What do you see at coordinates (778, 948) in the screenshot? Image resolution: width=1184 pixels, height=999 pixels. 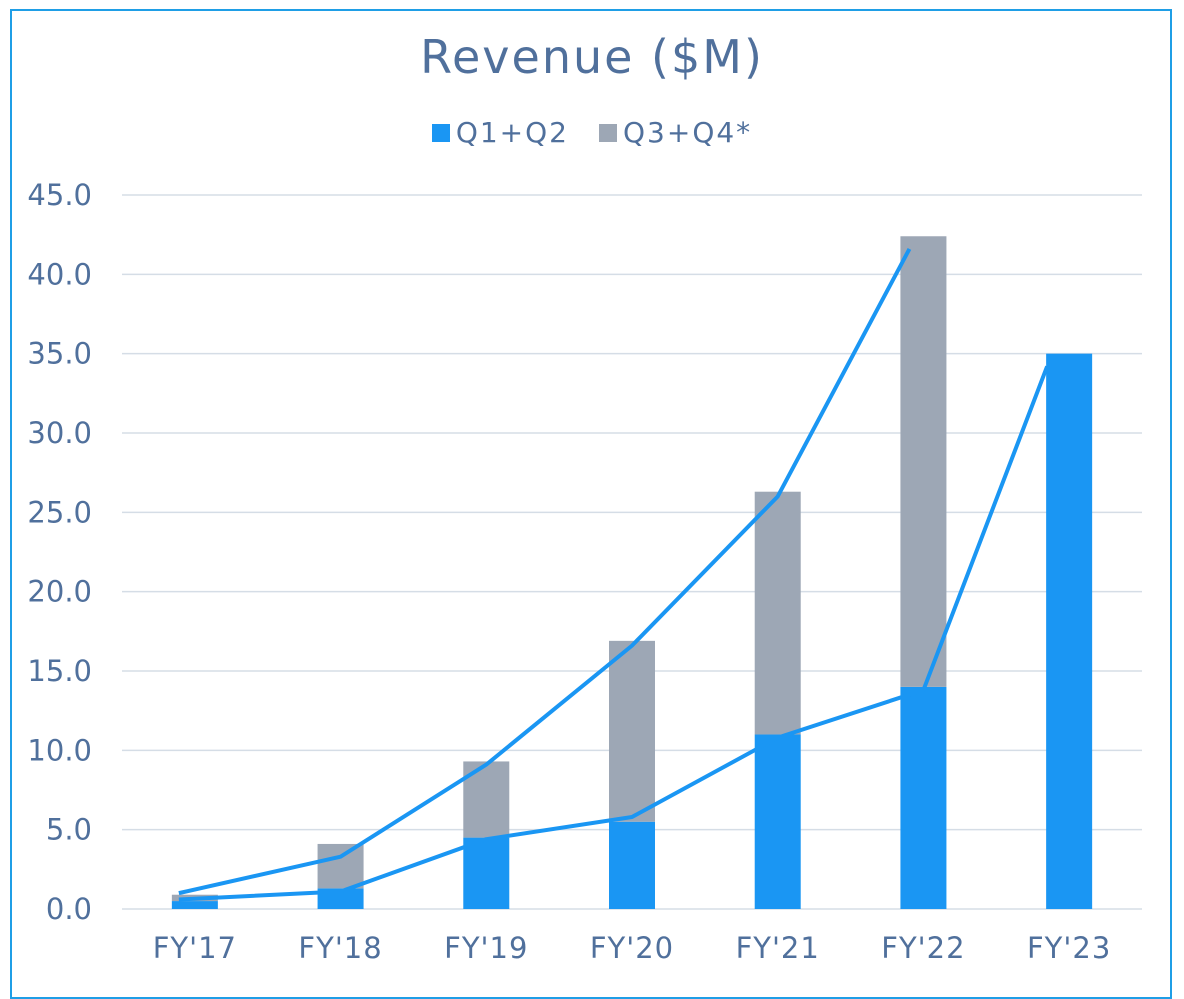 I see `x-tick-label: FY'21` at bounding box center [778, 948].